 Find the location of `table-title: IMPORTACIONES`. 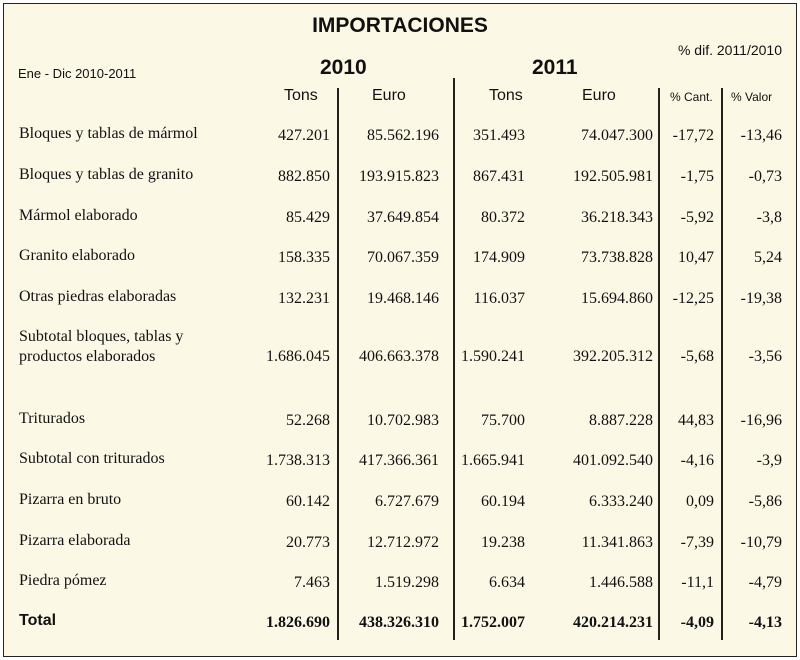

table-title: IMPORTACIONES is located at coordinates (400, 25).